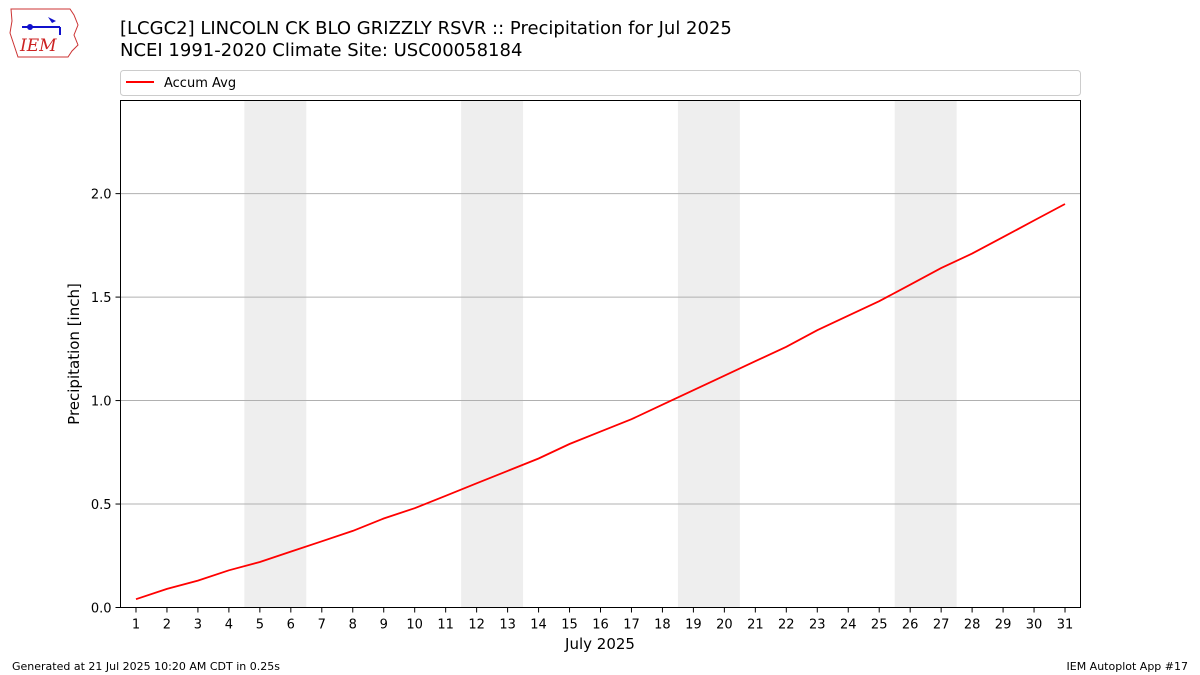 This screenshot has width=1200, height=675. What do you see at coordinates (321, 50) in the screenshot?
I see `chart-subtitle: NCEI 1991-2020 Climate Site: USC00058184` at bounding box center [321, 50].